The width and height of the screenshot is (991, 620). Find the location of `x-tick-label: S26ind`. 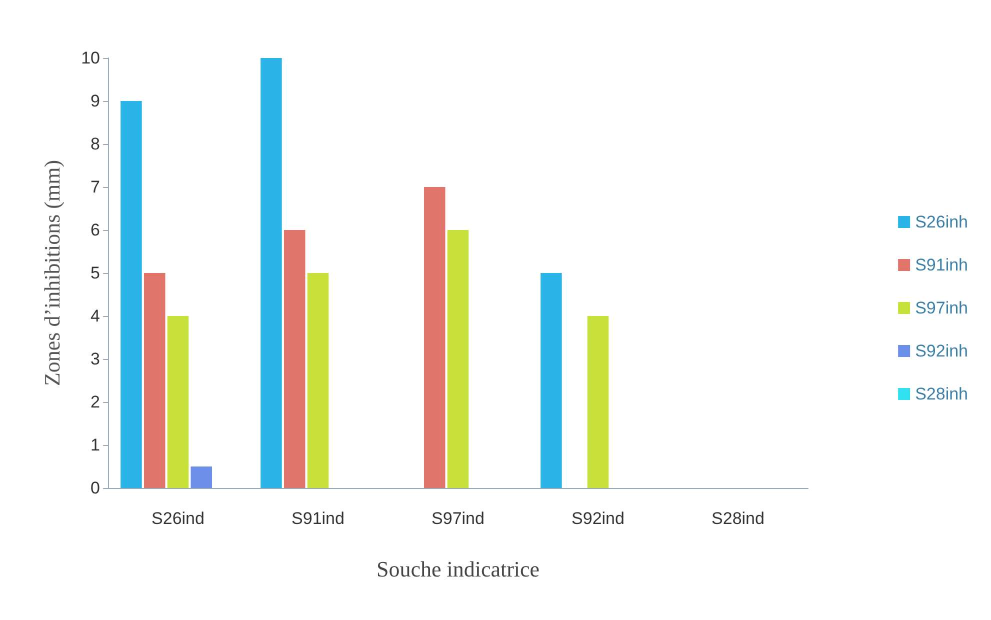

x-tick-label: S26ind is located at coordinates (178, 518).